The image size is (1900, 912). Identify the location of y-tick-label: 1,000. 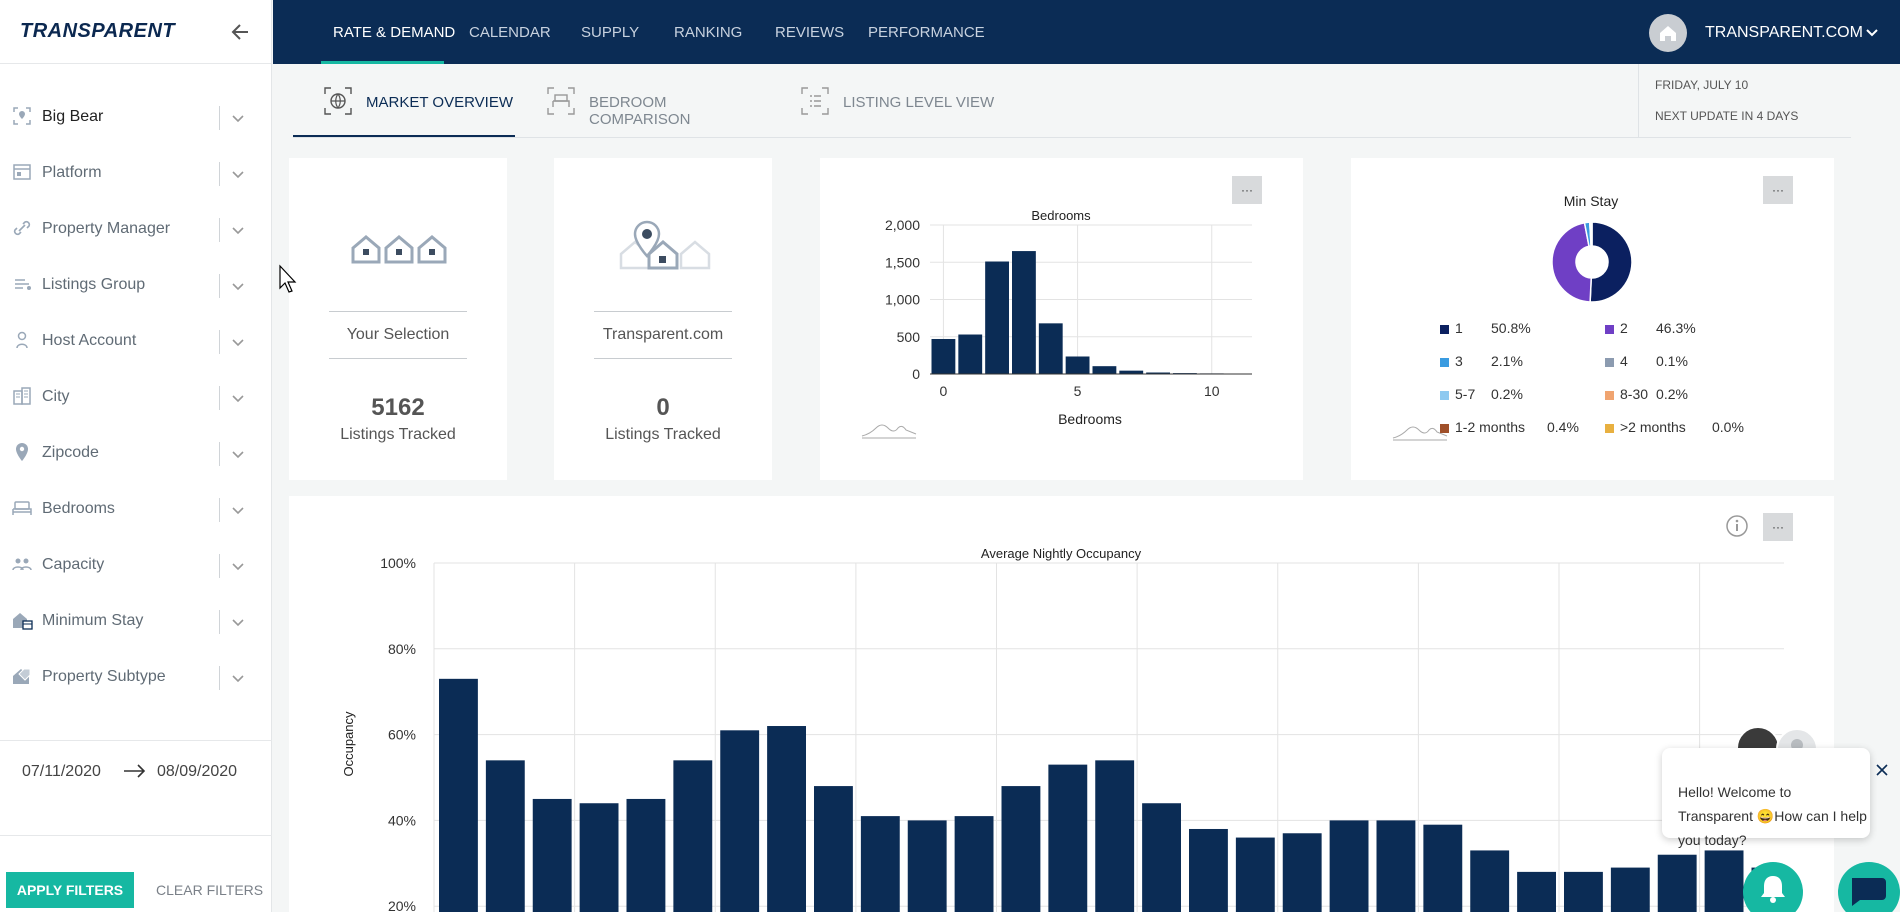
(902, 300).